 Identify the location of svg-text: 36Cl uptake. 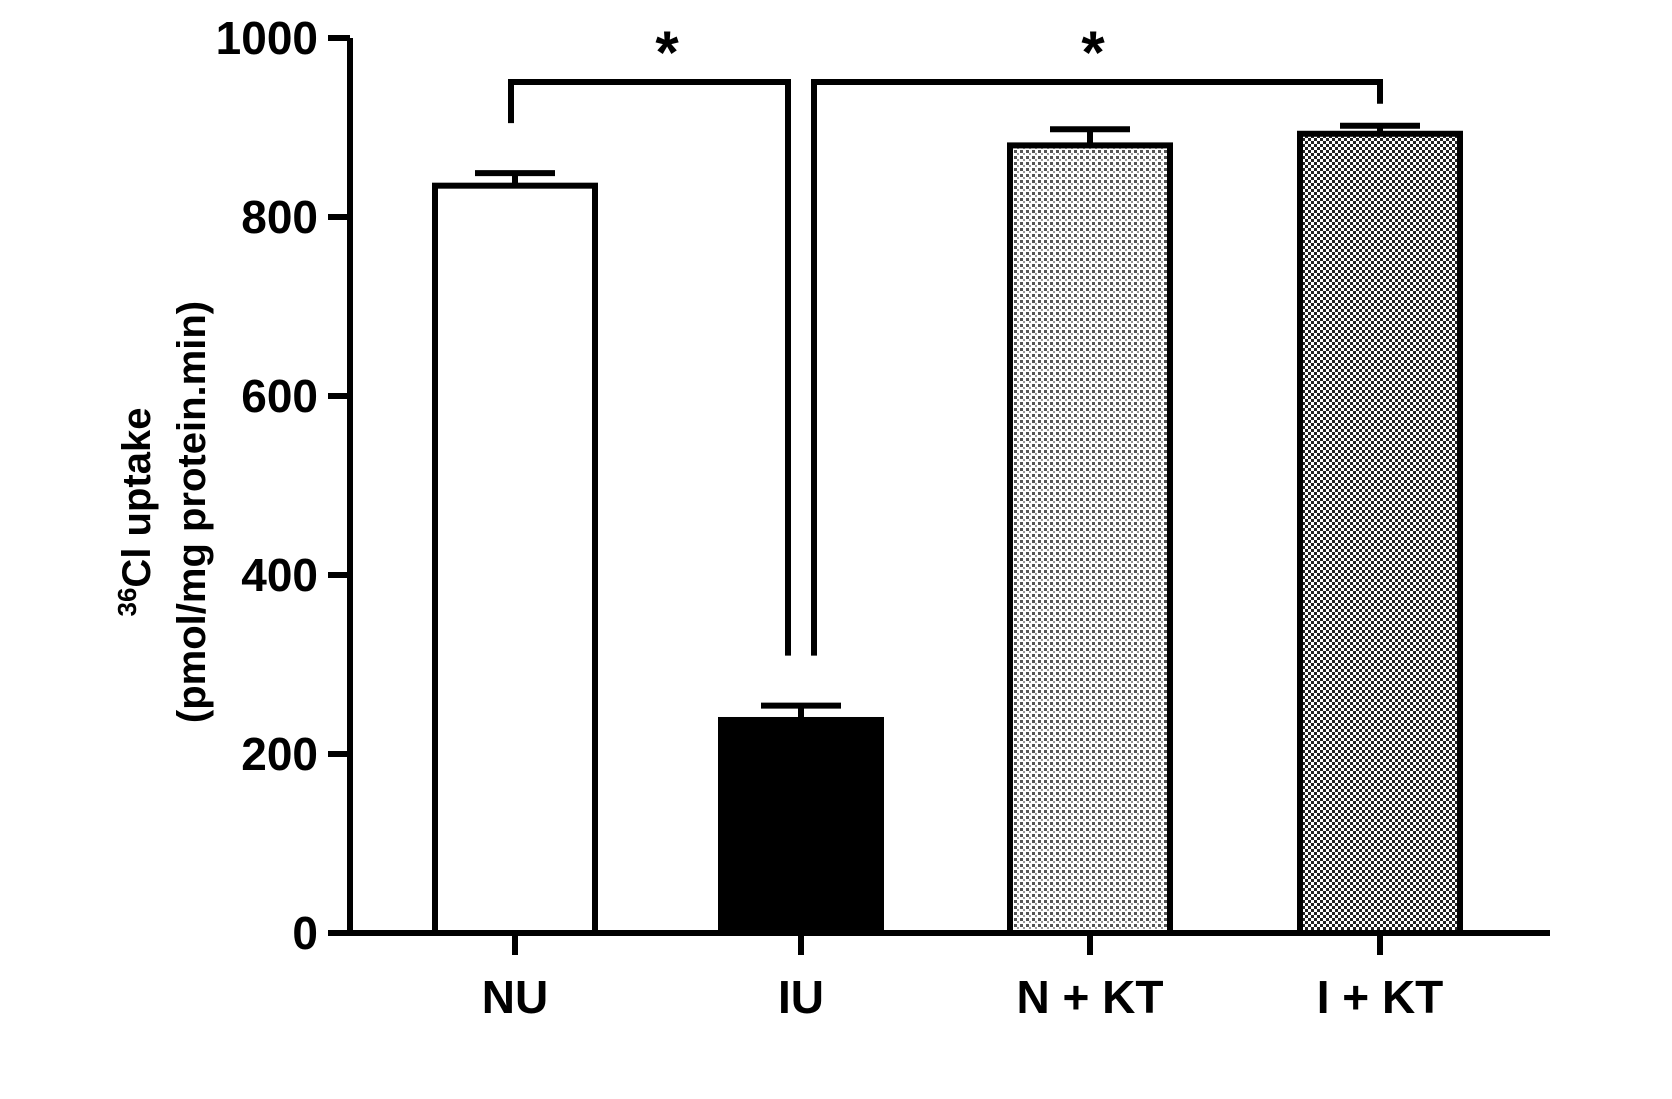
(135, 512).